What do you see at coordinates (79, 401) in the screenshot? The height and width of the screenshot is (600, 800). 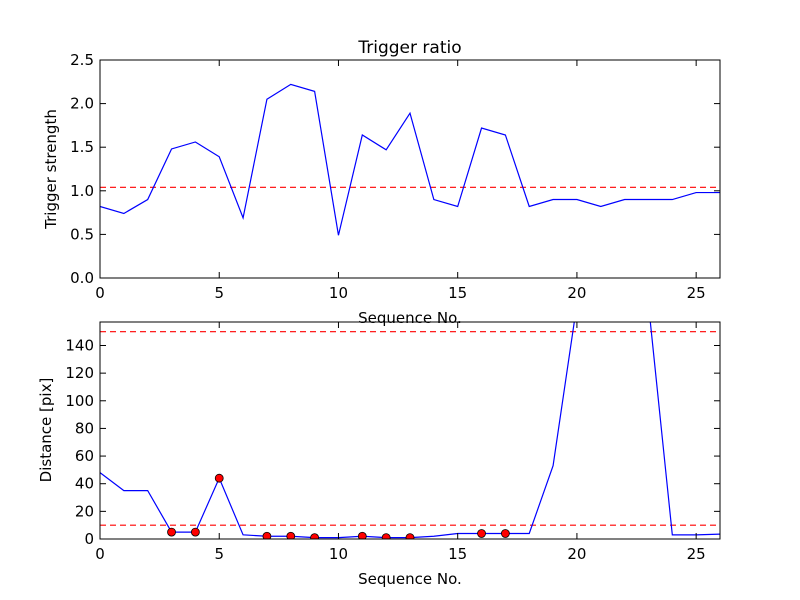 I see `bottom-chart-ytick-label: 100` at bounding box center [79, 401].